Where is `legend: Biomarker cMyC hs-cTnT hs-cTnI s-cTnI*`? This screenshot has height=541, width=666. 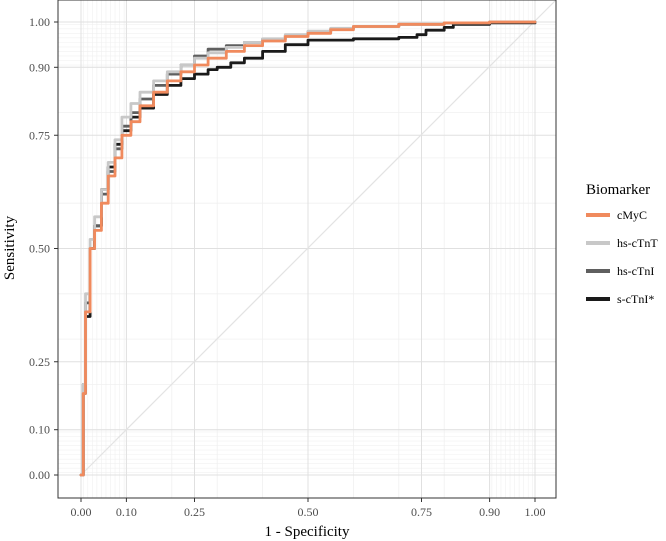 legend: Biomarker cMyC hs-cTnT hs-cTnI s-cTnI* is located at coordinates (622, 244).